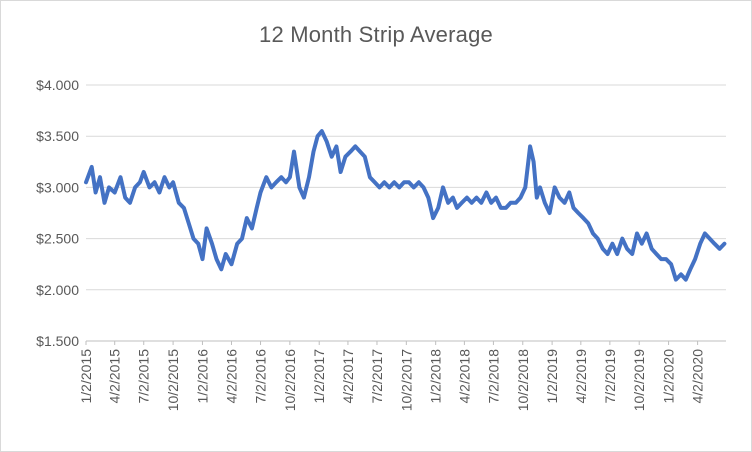 This screenshot has height=452, width=752. I want to click on y-tick-label: $3.500, so click(57, 136).